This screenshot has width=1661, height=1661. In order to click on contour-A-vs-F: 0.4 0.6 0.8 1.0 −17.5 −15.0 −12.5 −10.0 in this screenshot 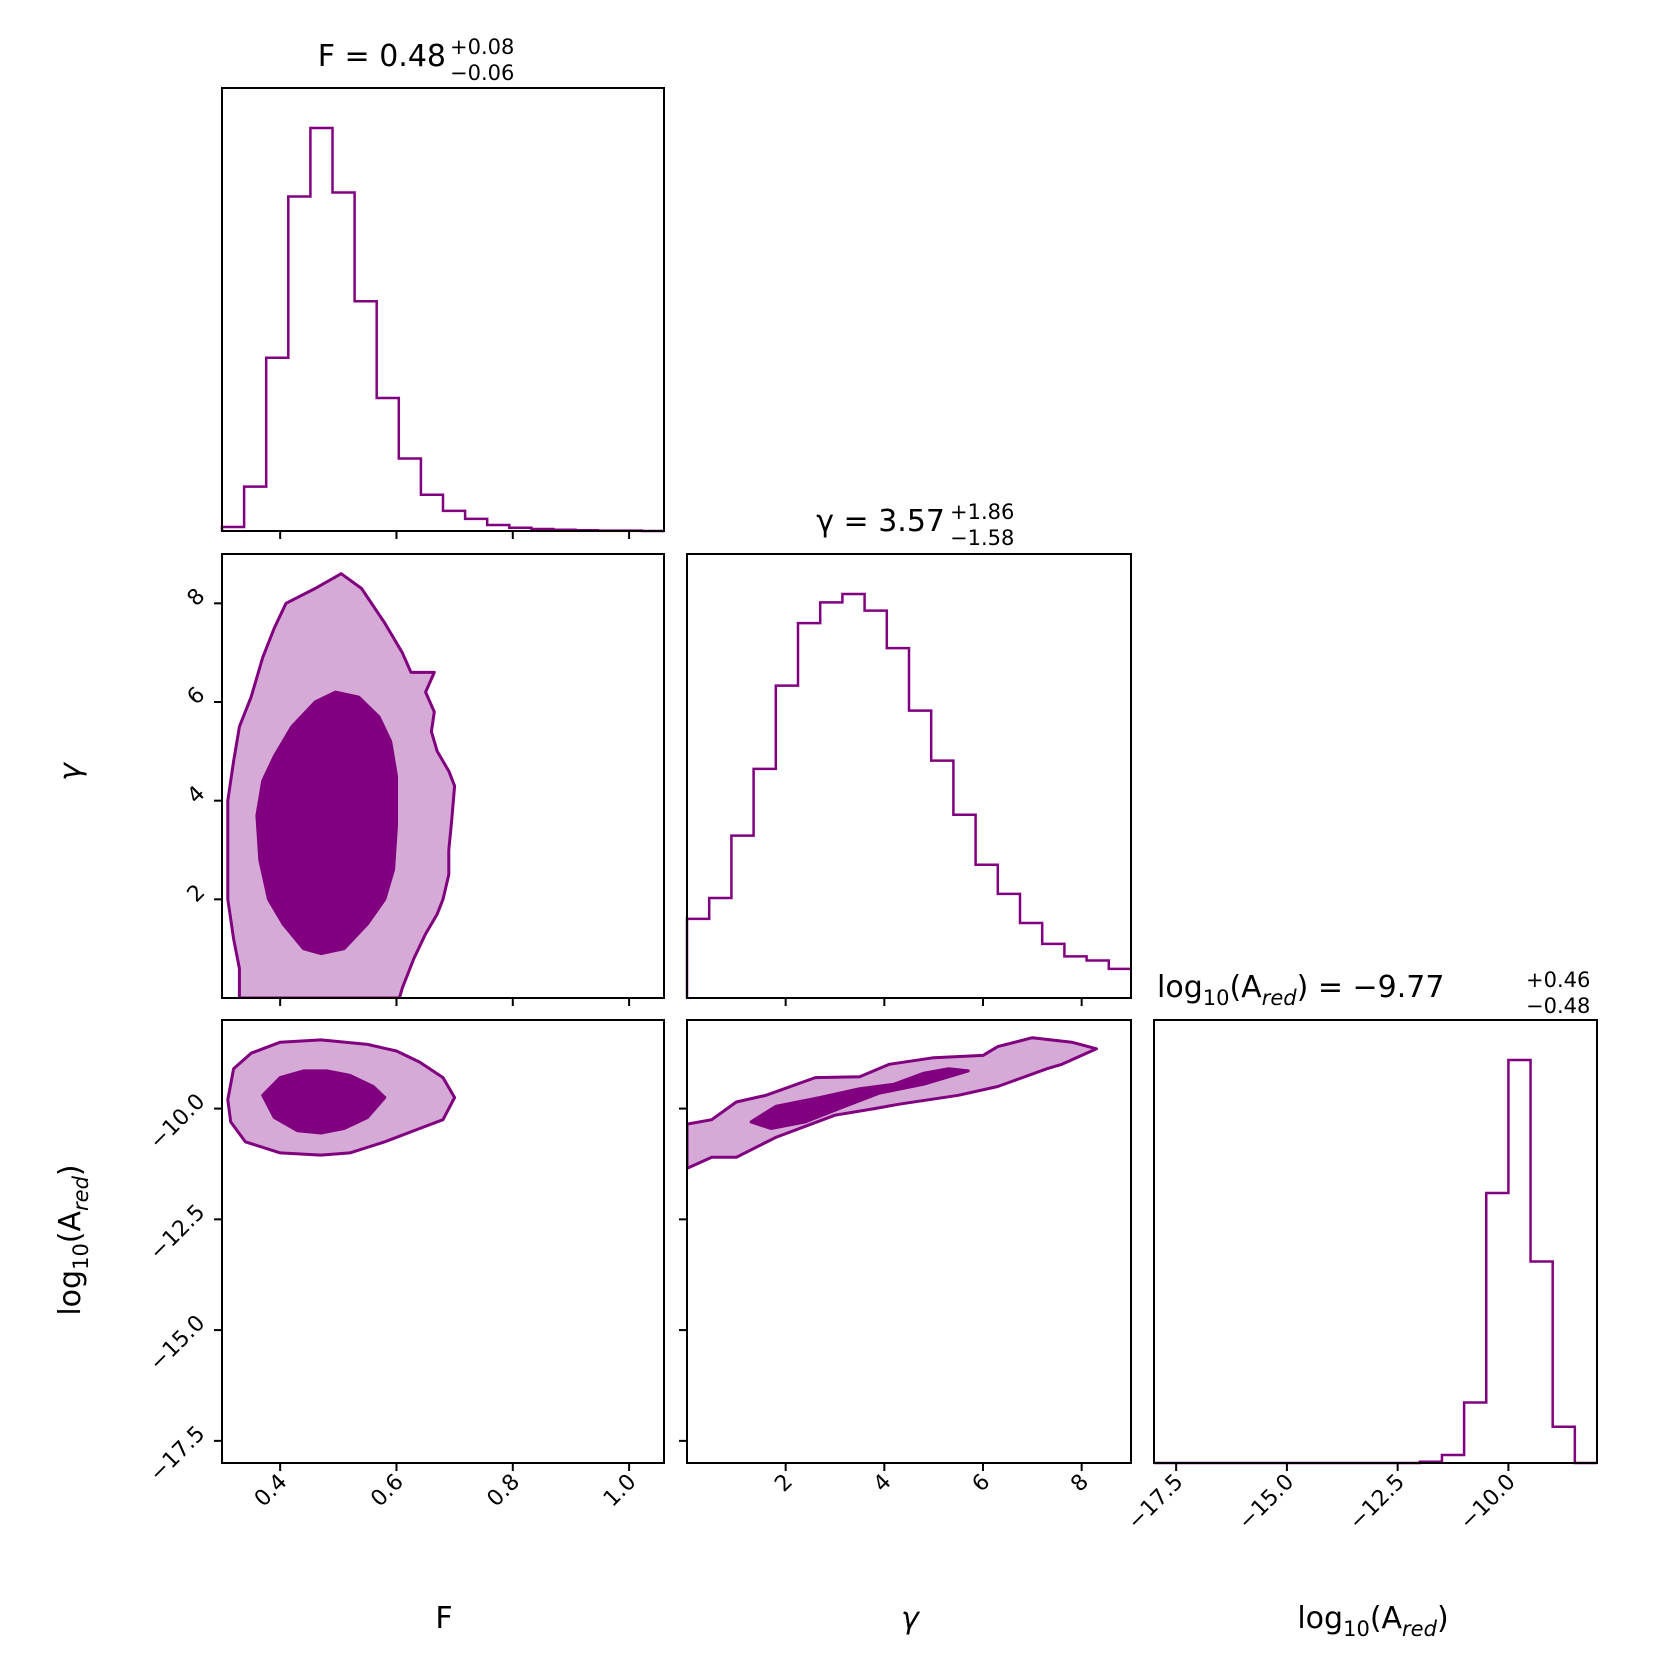, I will do `click(405, 1265)`.